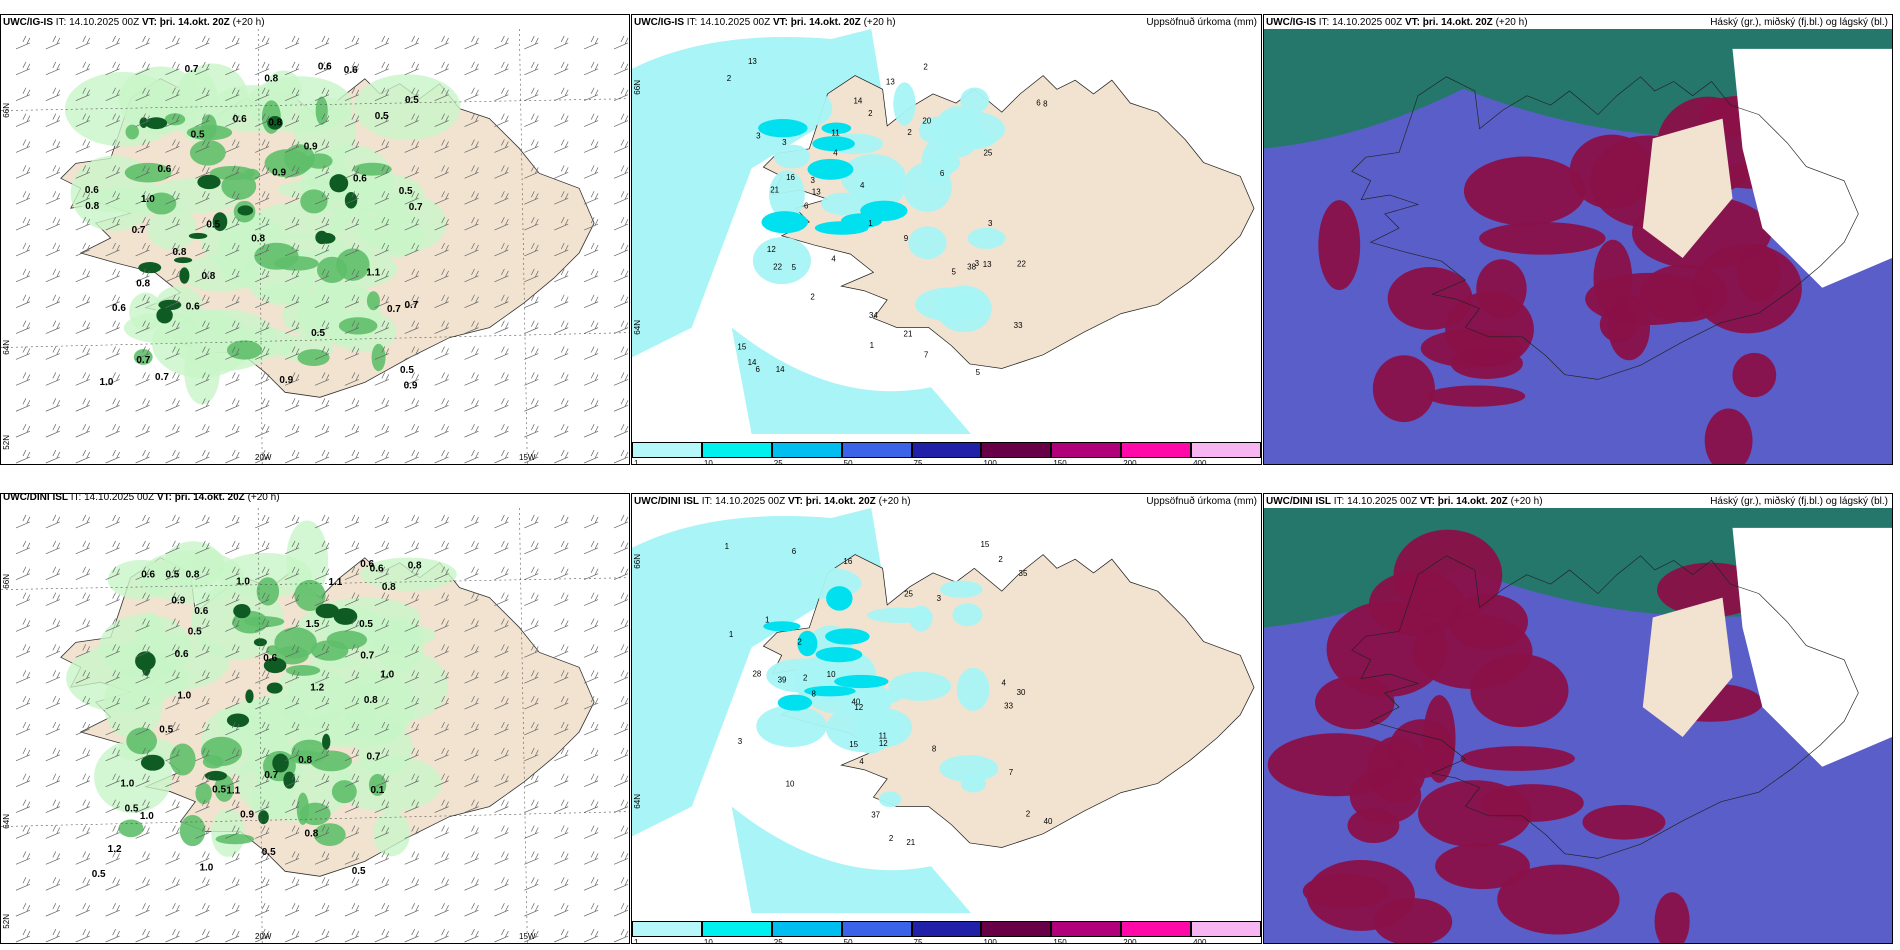  I want to click on colorbar-tick-label: 200, so click(1130, 462).